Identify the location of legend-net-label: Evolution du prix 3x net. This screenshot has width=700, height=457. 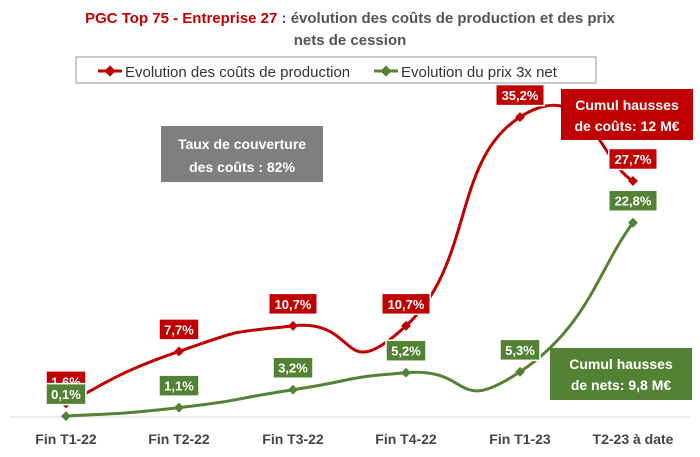
(479, 72).